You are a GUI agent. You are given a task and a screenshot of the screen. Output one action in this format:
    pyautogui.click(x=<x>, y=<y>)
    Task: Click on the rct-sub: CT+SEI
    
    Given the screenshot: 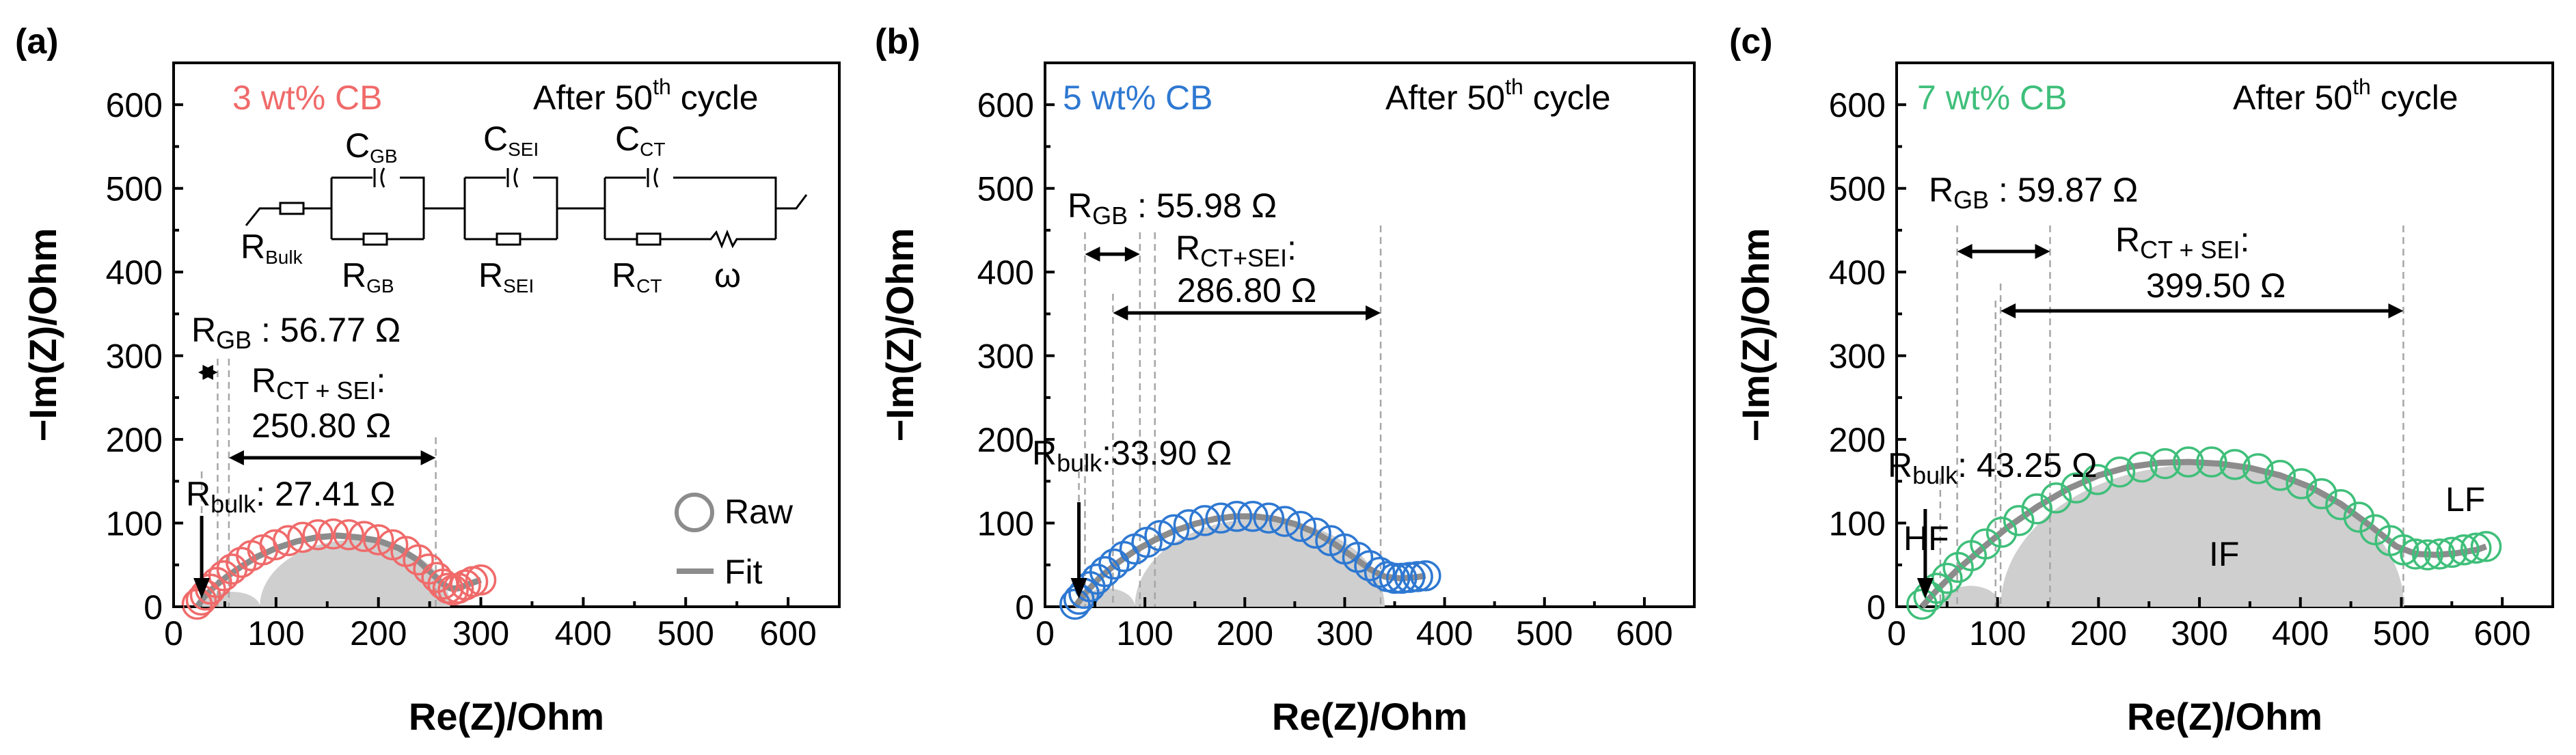 What is the action you would take?
    pyautogui.click(x=1243, y=258)
    